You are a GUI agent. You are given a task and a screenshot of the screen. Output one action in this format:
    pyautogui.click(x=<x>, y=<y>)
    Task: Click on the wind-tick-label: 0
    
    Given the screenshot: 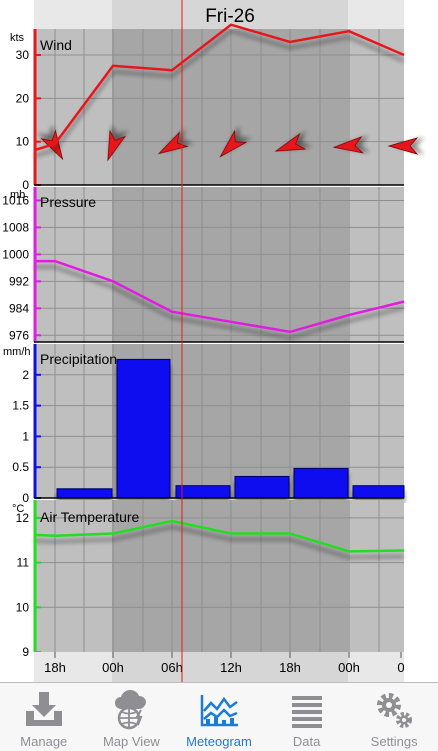 What is the action you would take?
    pyautogui.click(x=25, y=185)
    